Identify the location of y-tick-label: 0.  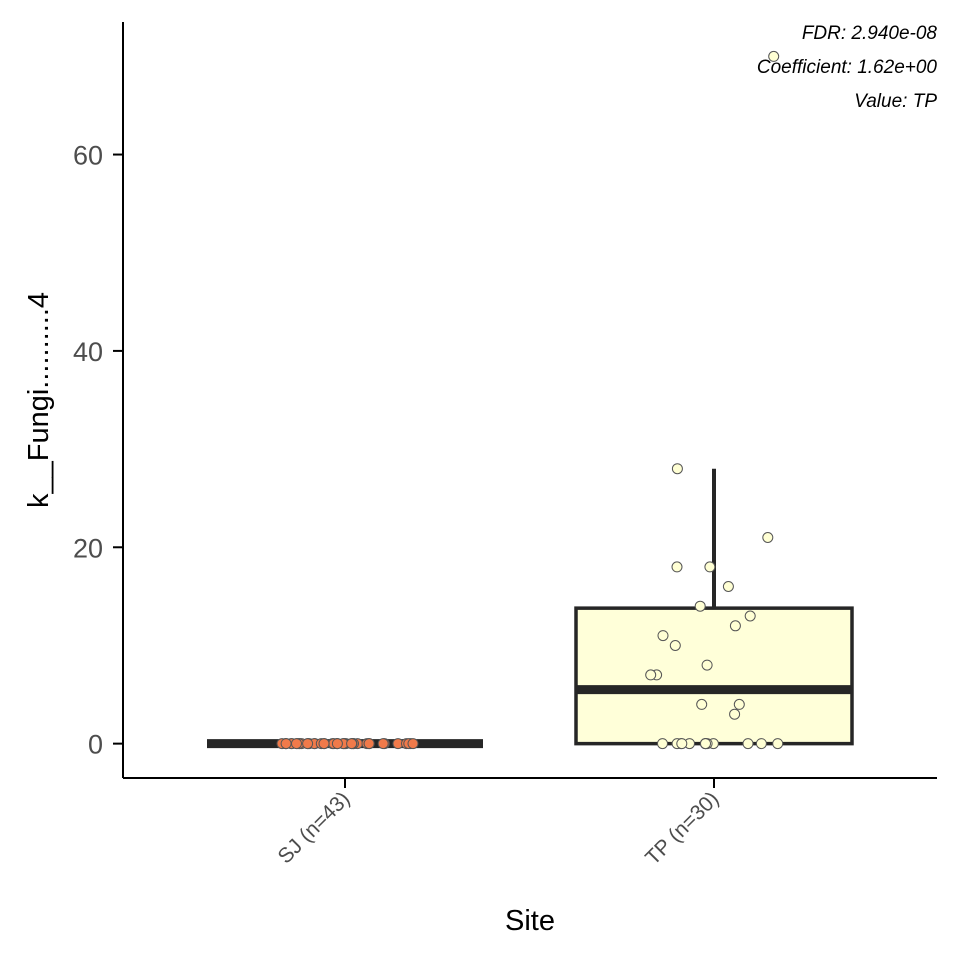
(95, 745).